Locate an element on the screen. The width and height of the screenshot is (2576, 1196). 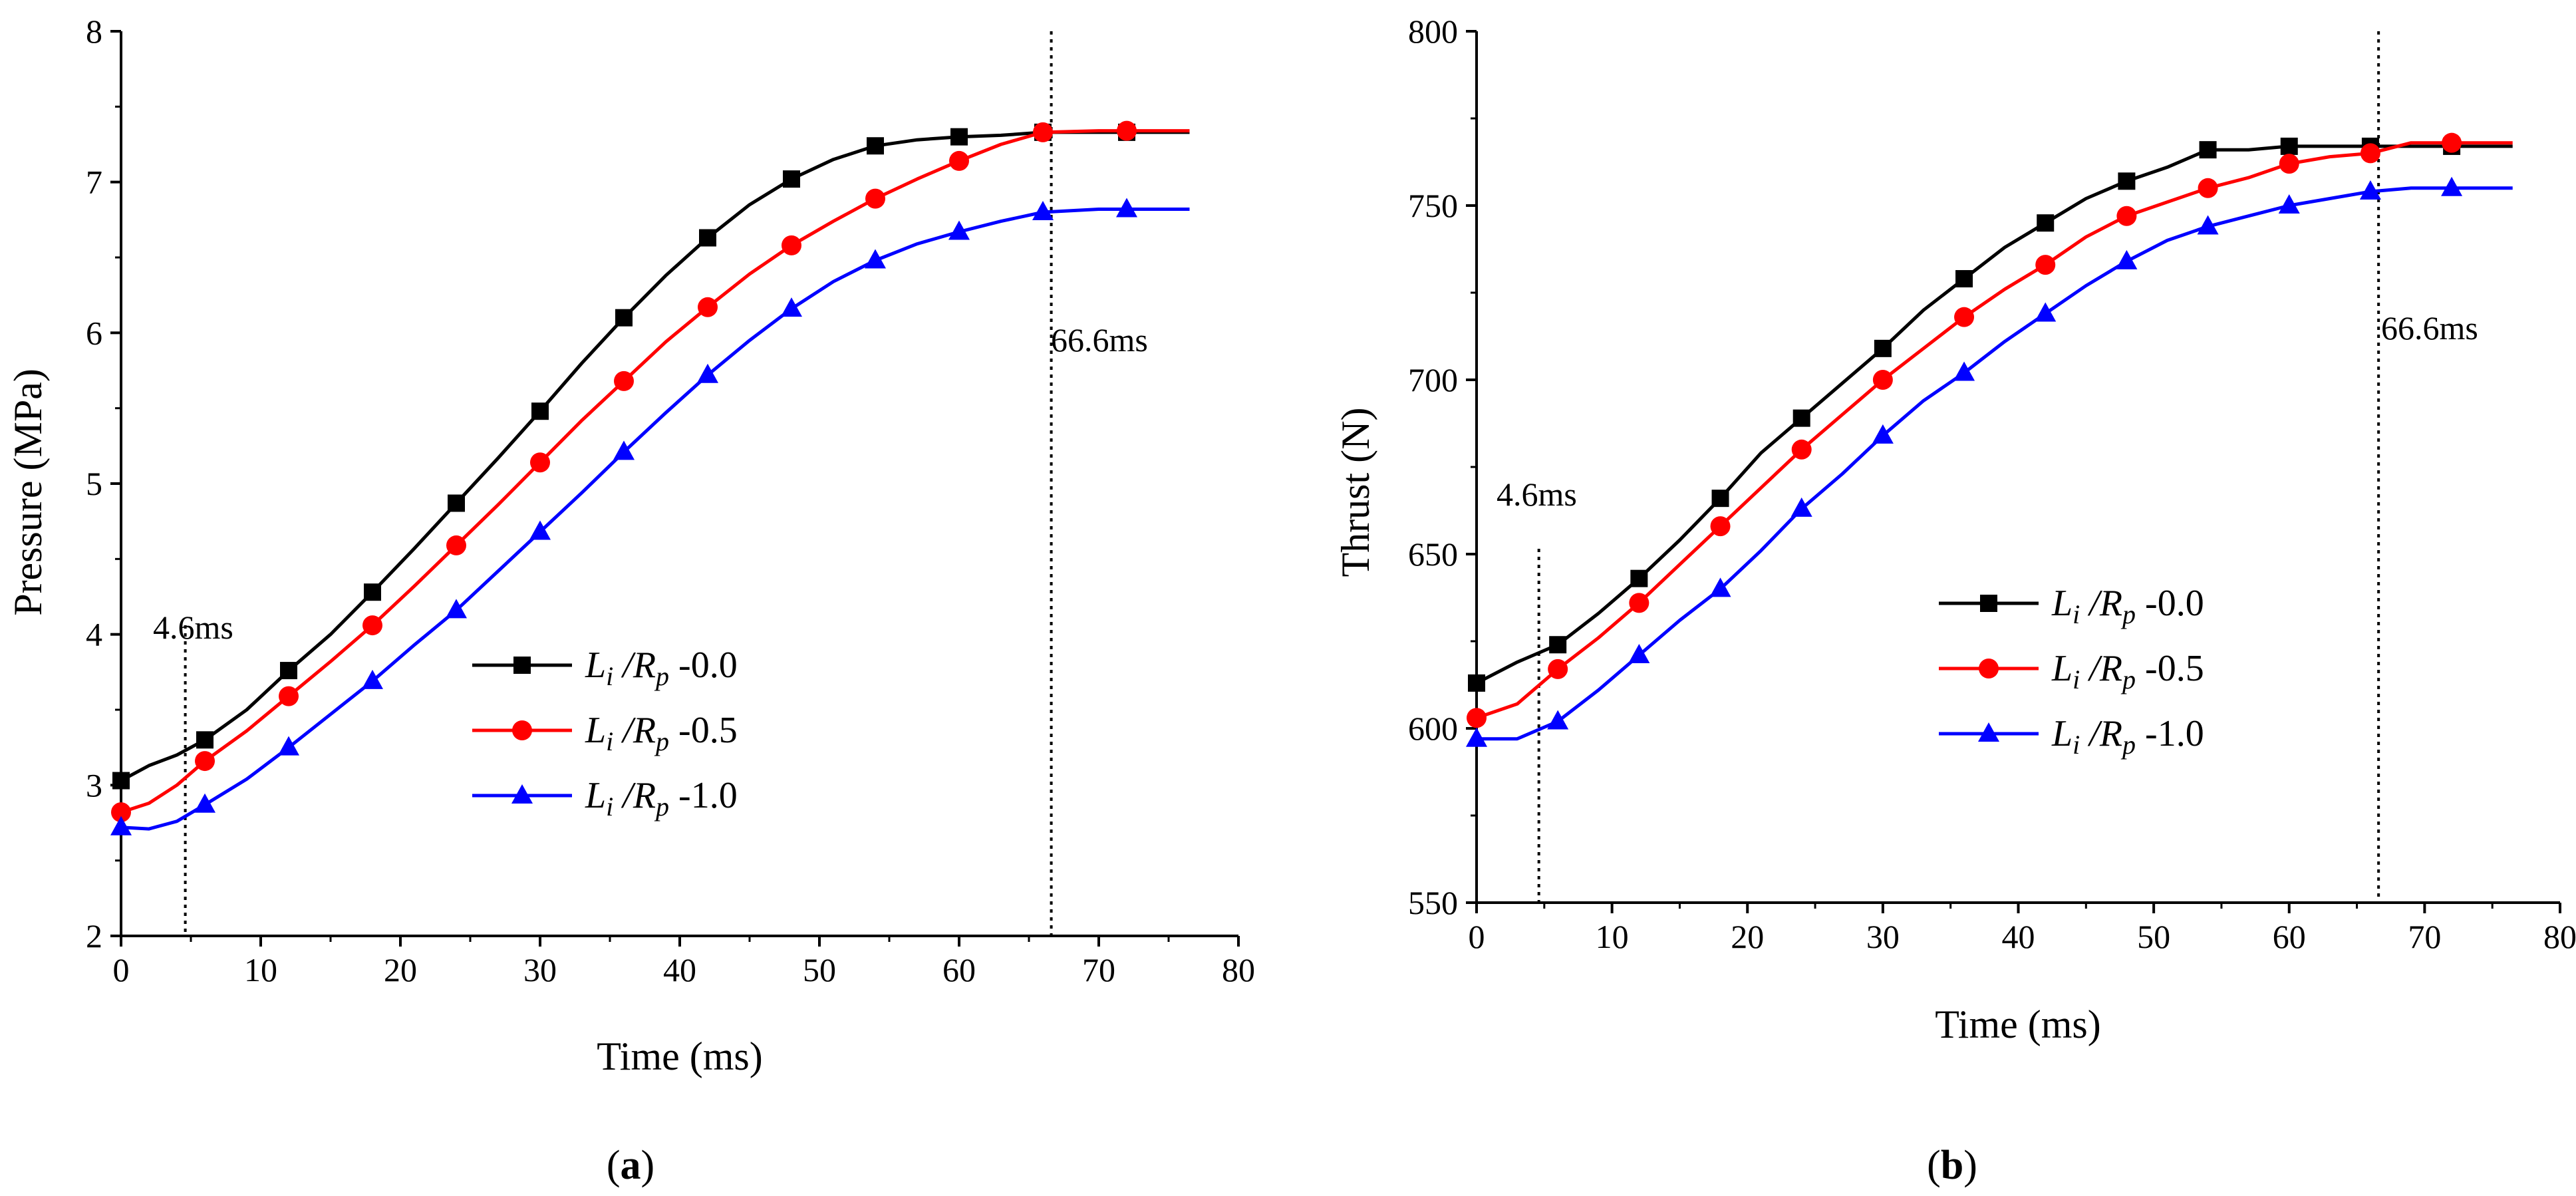
pressure-annotation-label-start: 4.6ms is located at coordinates (193, 627).